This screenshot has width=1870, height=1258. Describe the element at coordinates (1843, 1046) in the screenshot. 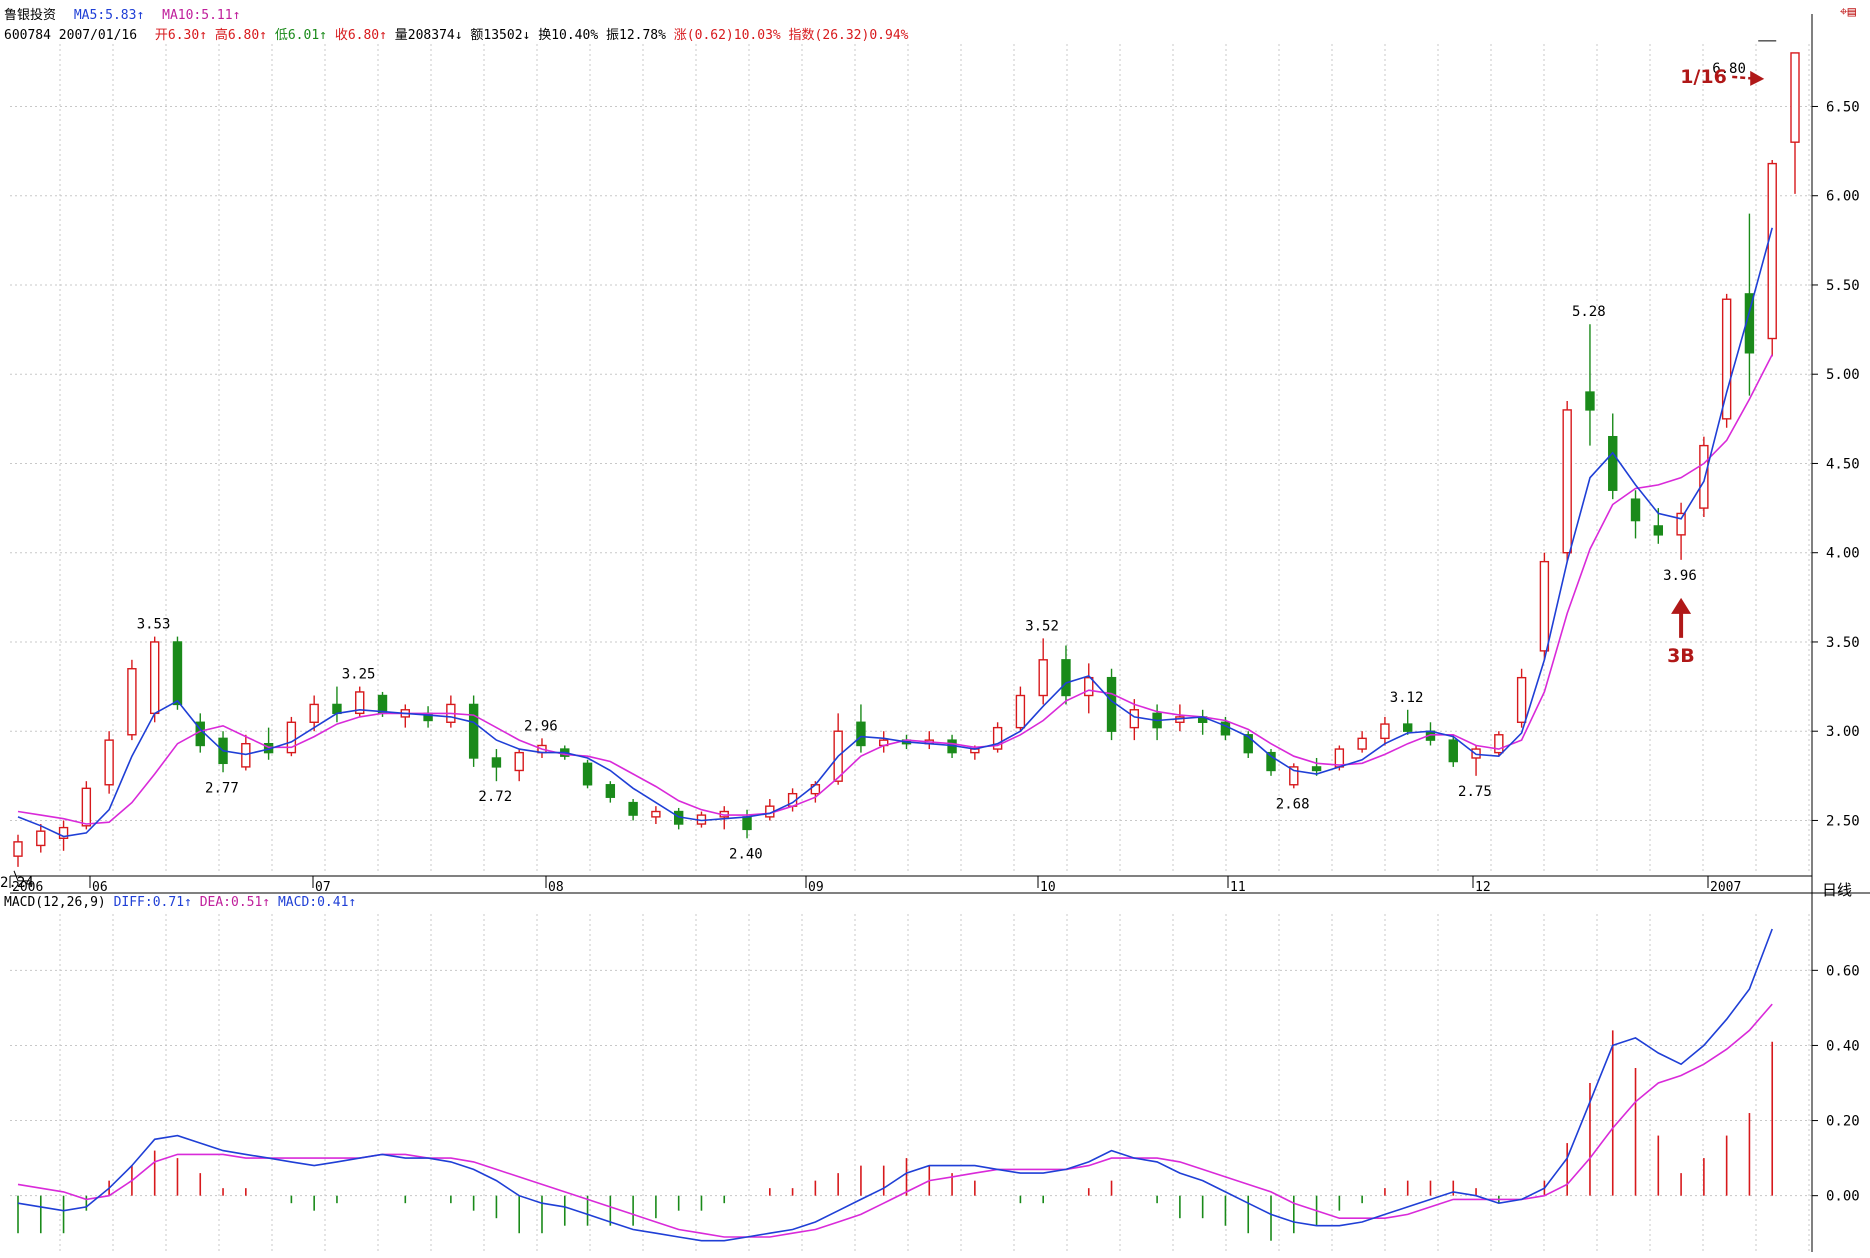

I see `macd-tick-label: 0.40` at that location.